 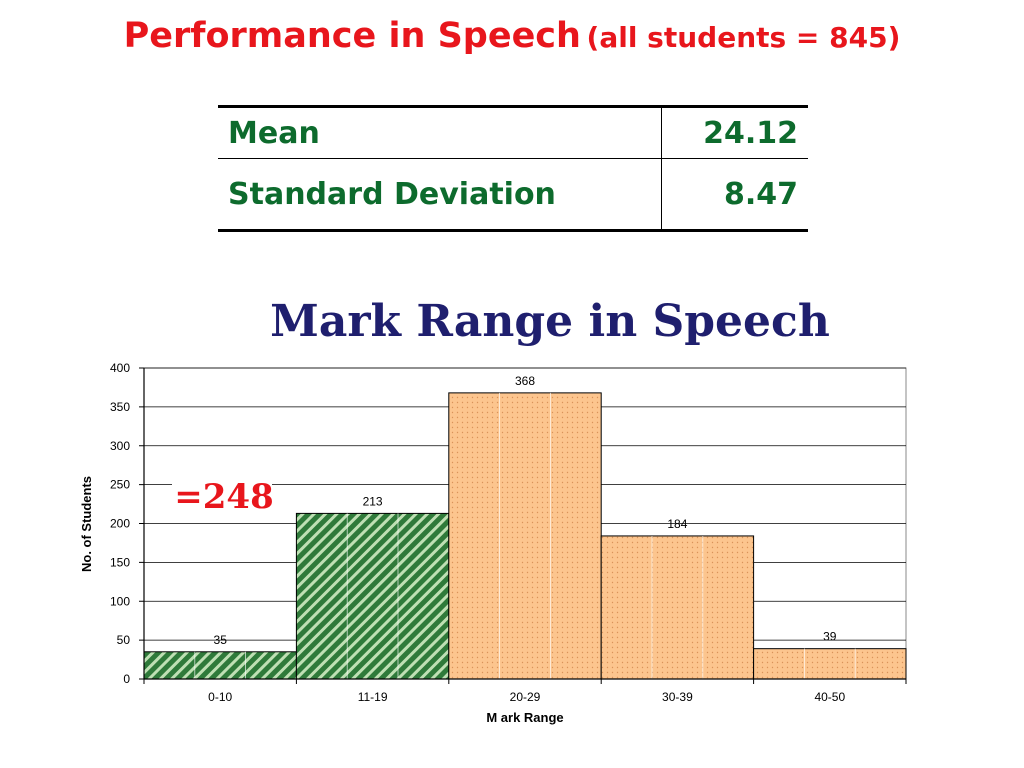 I want to click on y-tick-label-0: 0, so click(x=126, y=679).